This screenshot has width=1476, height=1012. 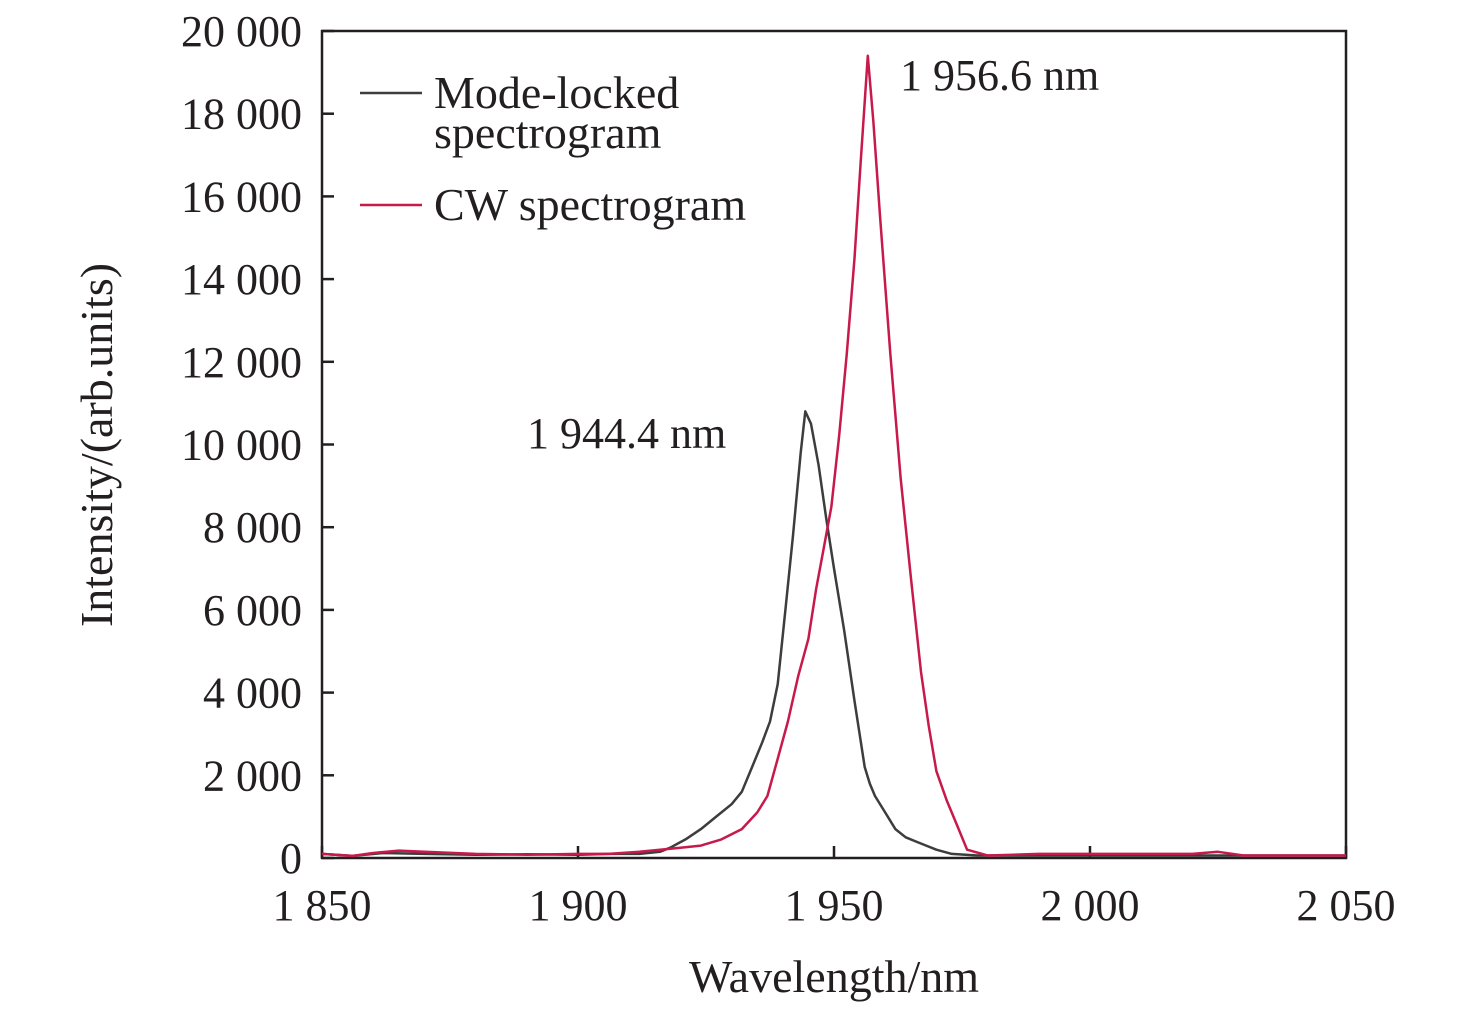 What do you see at coordinates (241, 362) in the screenshot?
I see `y-tick-label: 12 000` at bounding box center [241, 362].